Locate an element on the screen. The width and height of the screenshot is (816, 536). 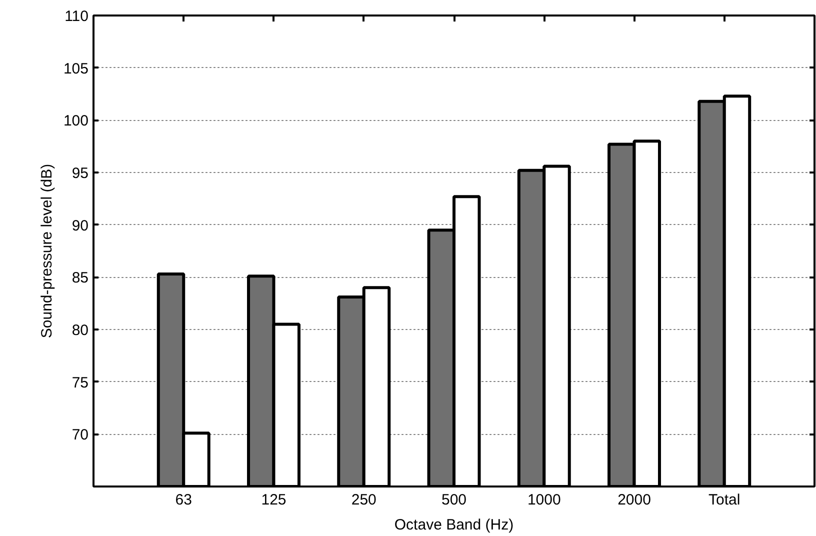
y-tick-label: 90 is located at coordinates (80, 225).